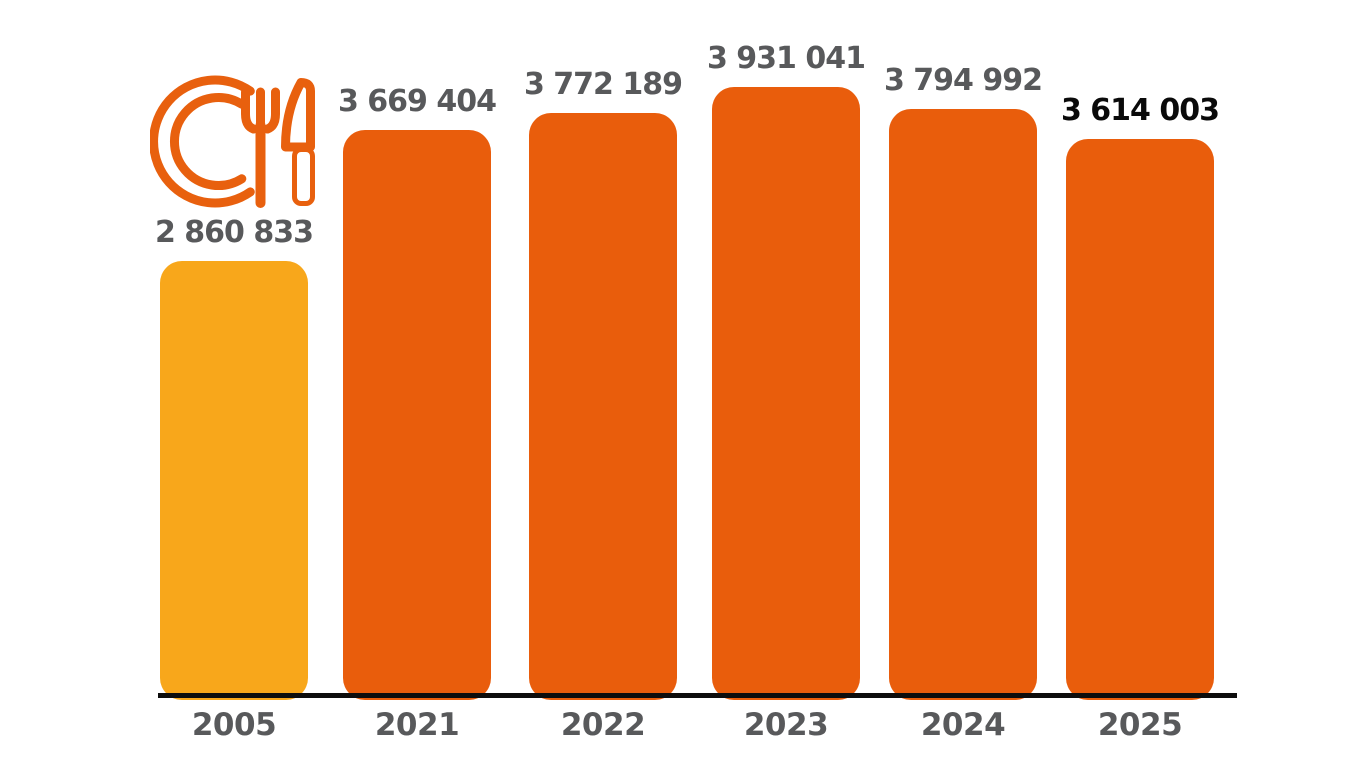  Describe the element at coordinates (208, 141) in the screenshot. I see `plate-inner-arc-icon` at that location.